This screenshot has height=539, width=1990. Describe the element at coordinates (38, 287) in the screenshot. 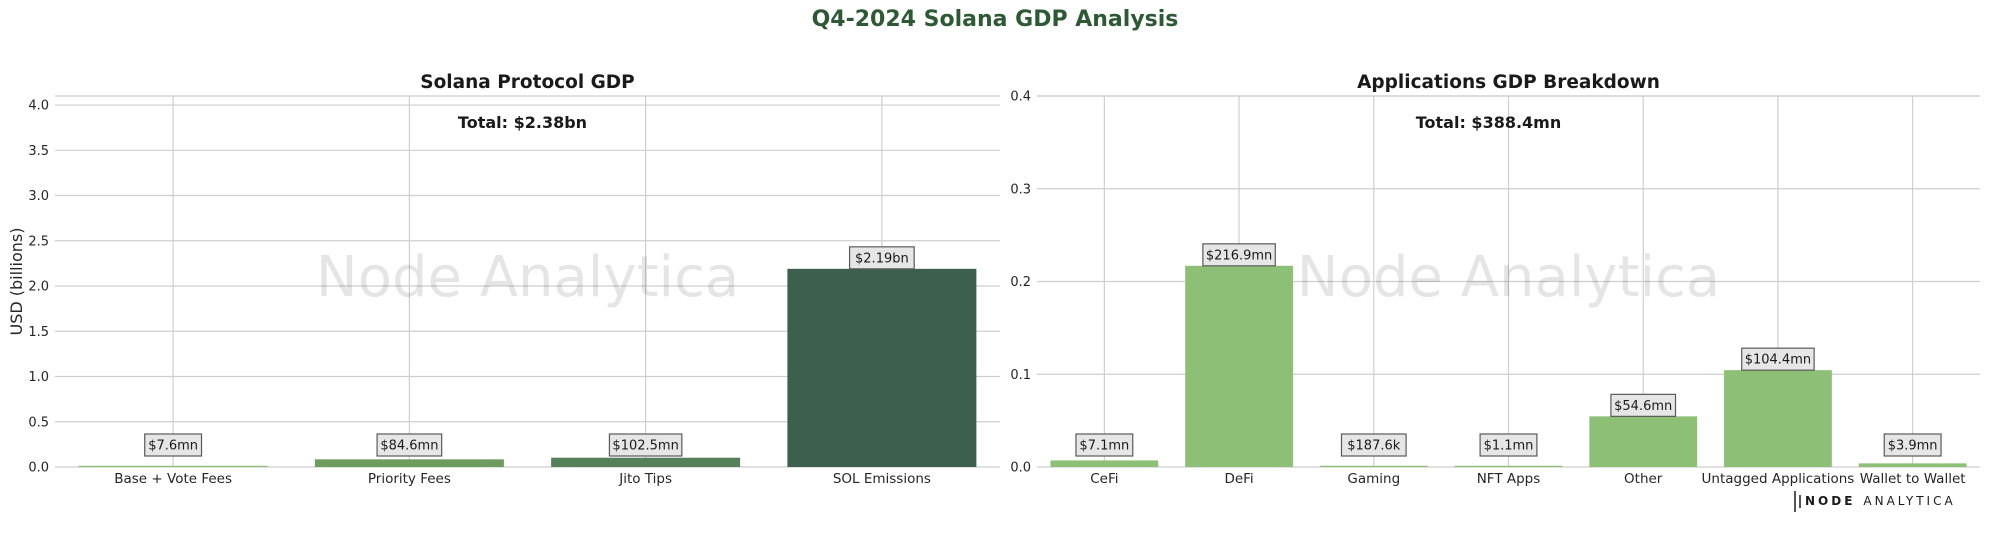

I see `y-tick-label: 2.0` at that location.